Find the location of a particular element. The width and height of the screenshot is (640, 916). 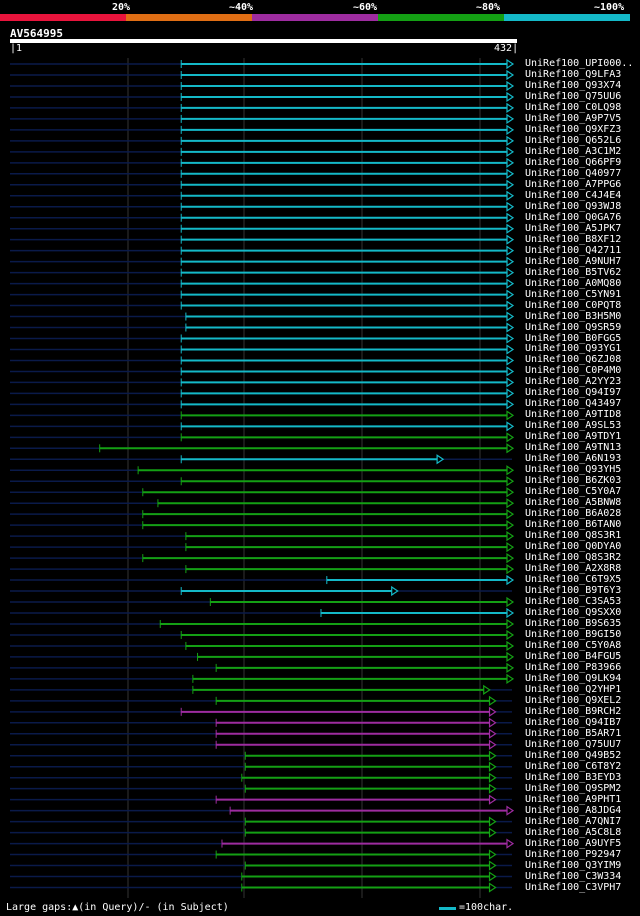

hit-label: UniRef100_C0LQ98 is located at coordinates (573, 107).